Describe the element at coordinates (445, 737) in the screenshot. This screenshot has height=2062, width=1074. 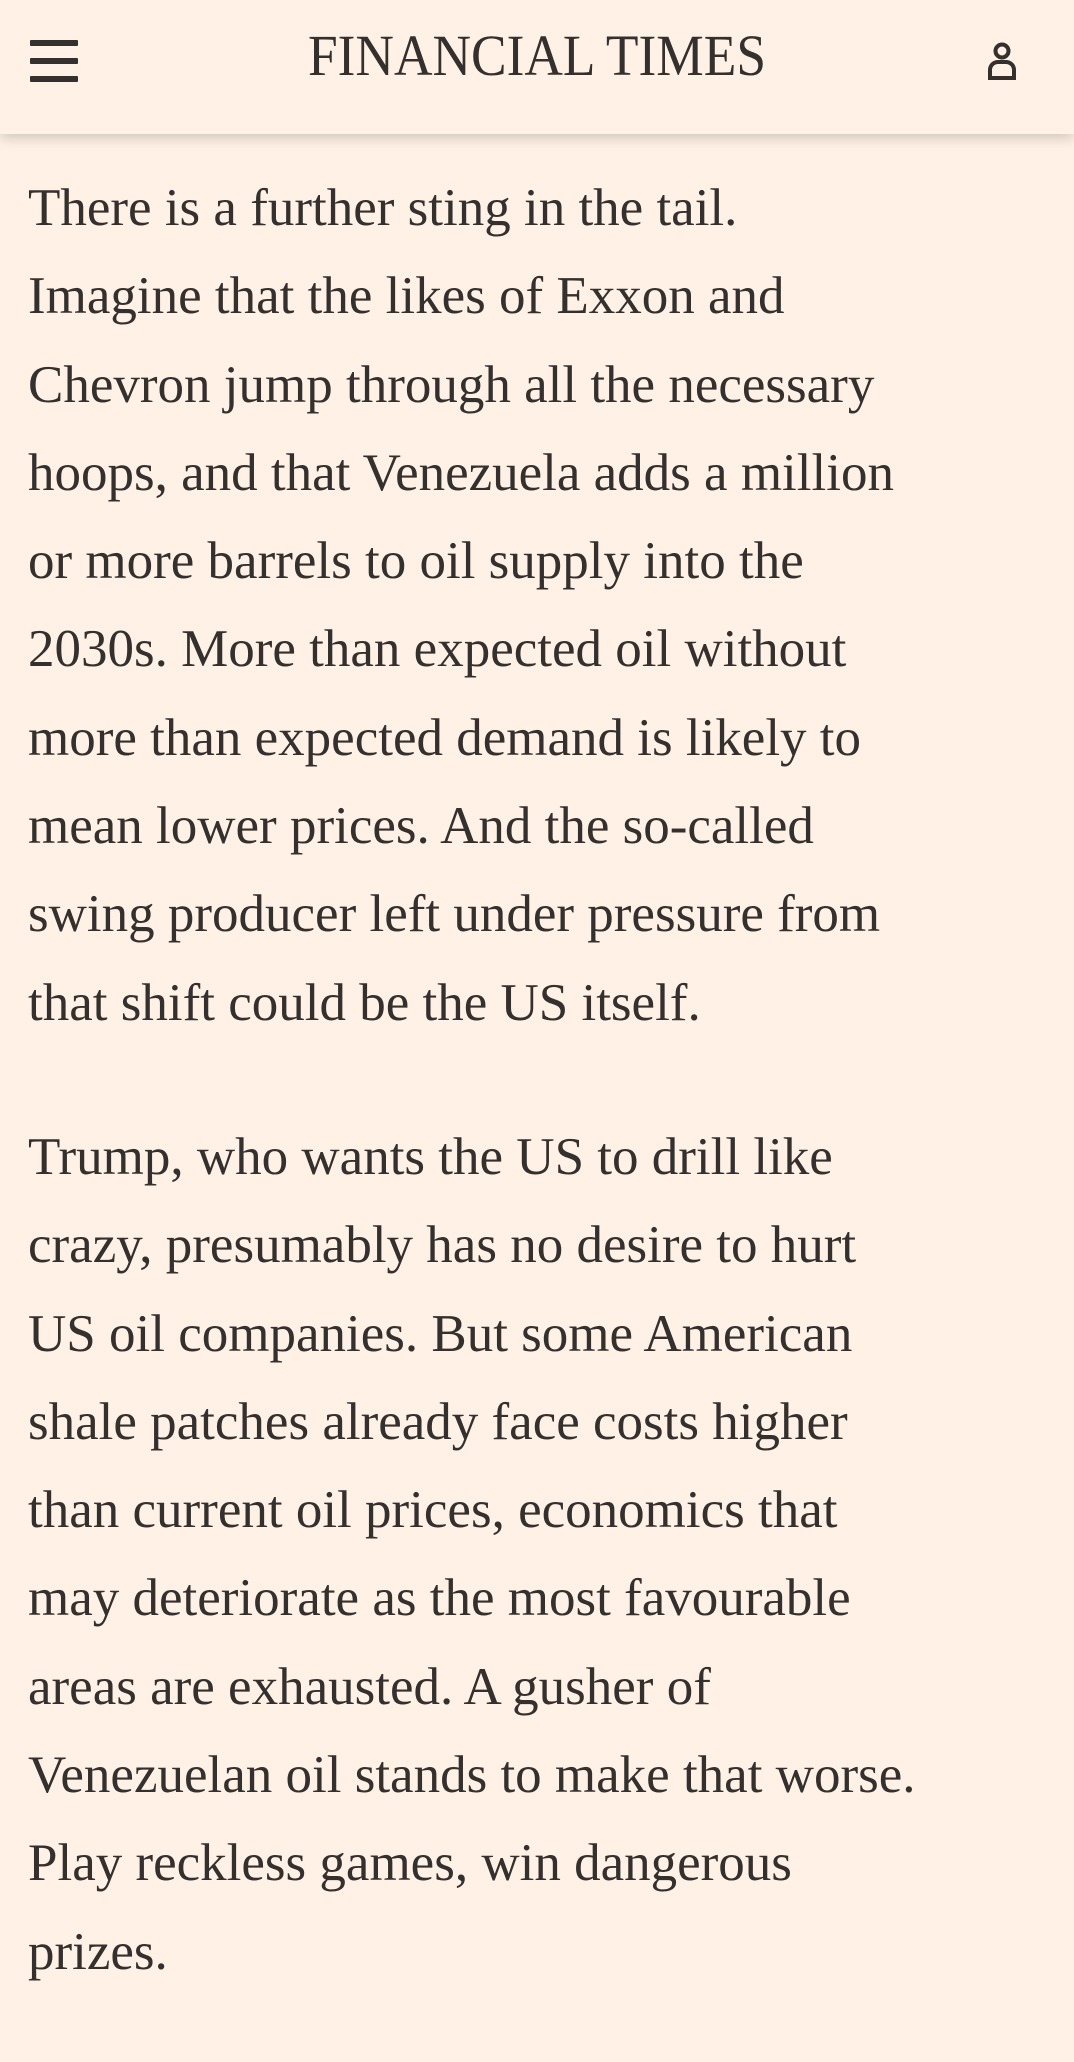
I see `text-line: more than expected demand is likely to` at that location.